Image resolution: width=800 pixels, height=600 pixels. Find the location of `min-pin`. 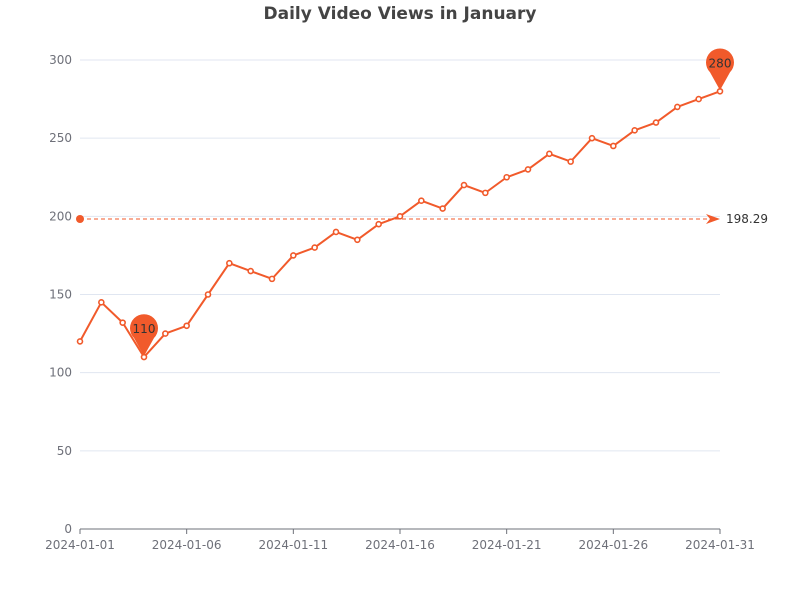

min-pin is located at coordinates (144, 335).